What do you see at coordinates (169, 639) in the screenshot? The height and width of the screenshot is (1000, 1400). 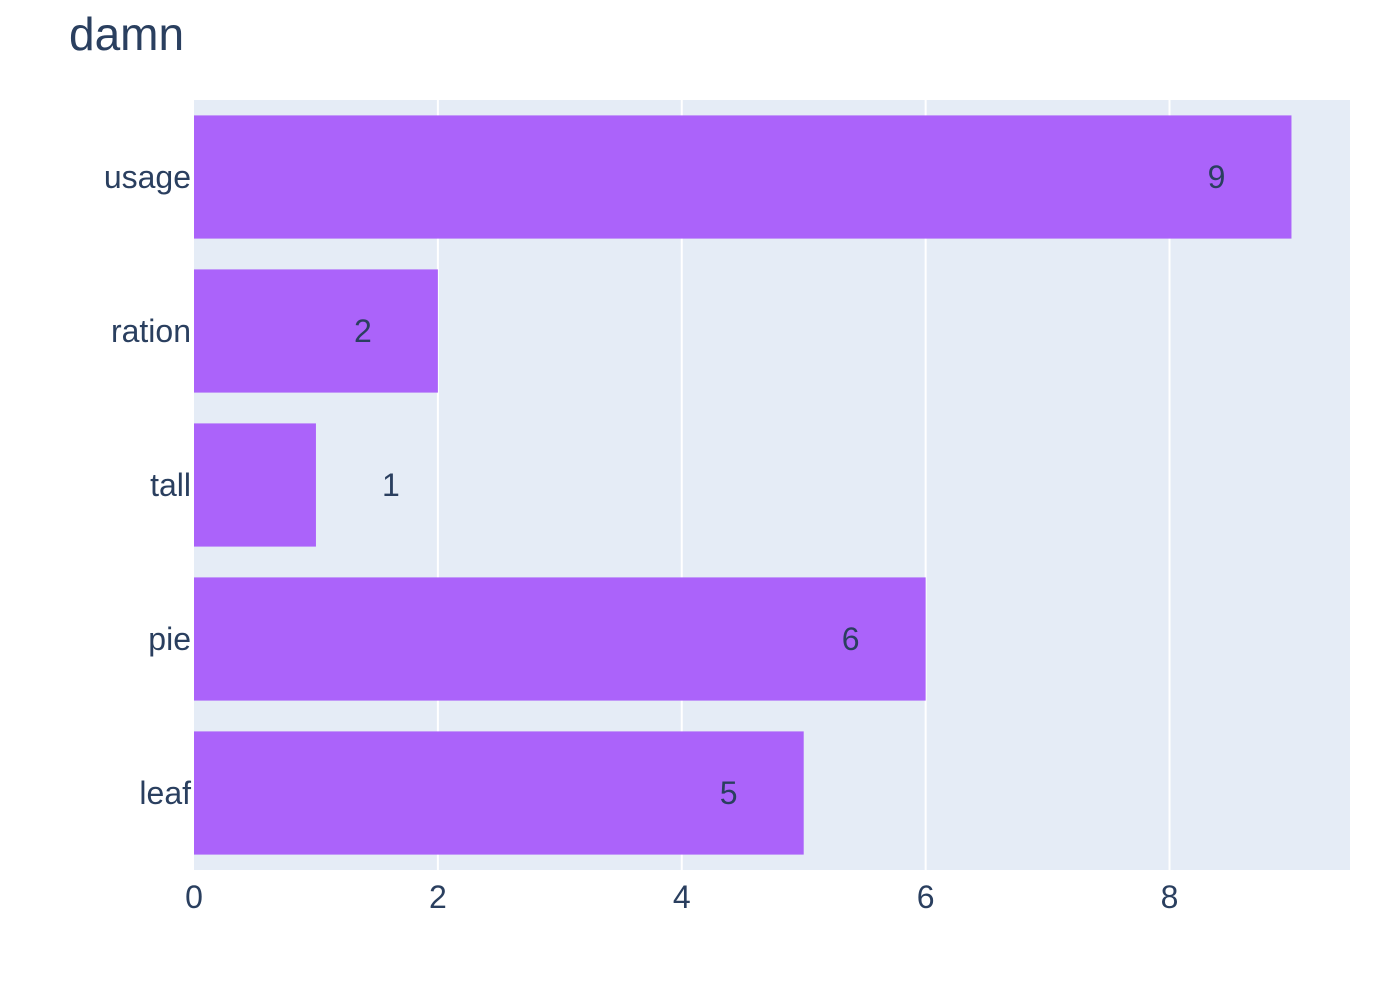 I see `y-tick-label-pie: pie` at bounding box center [169, 639].